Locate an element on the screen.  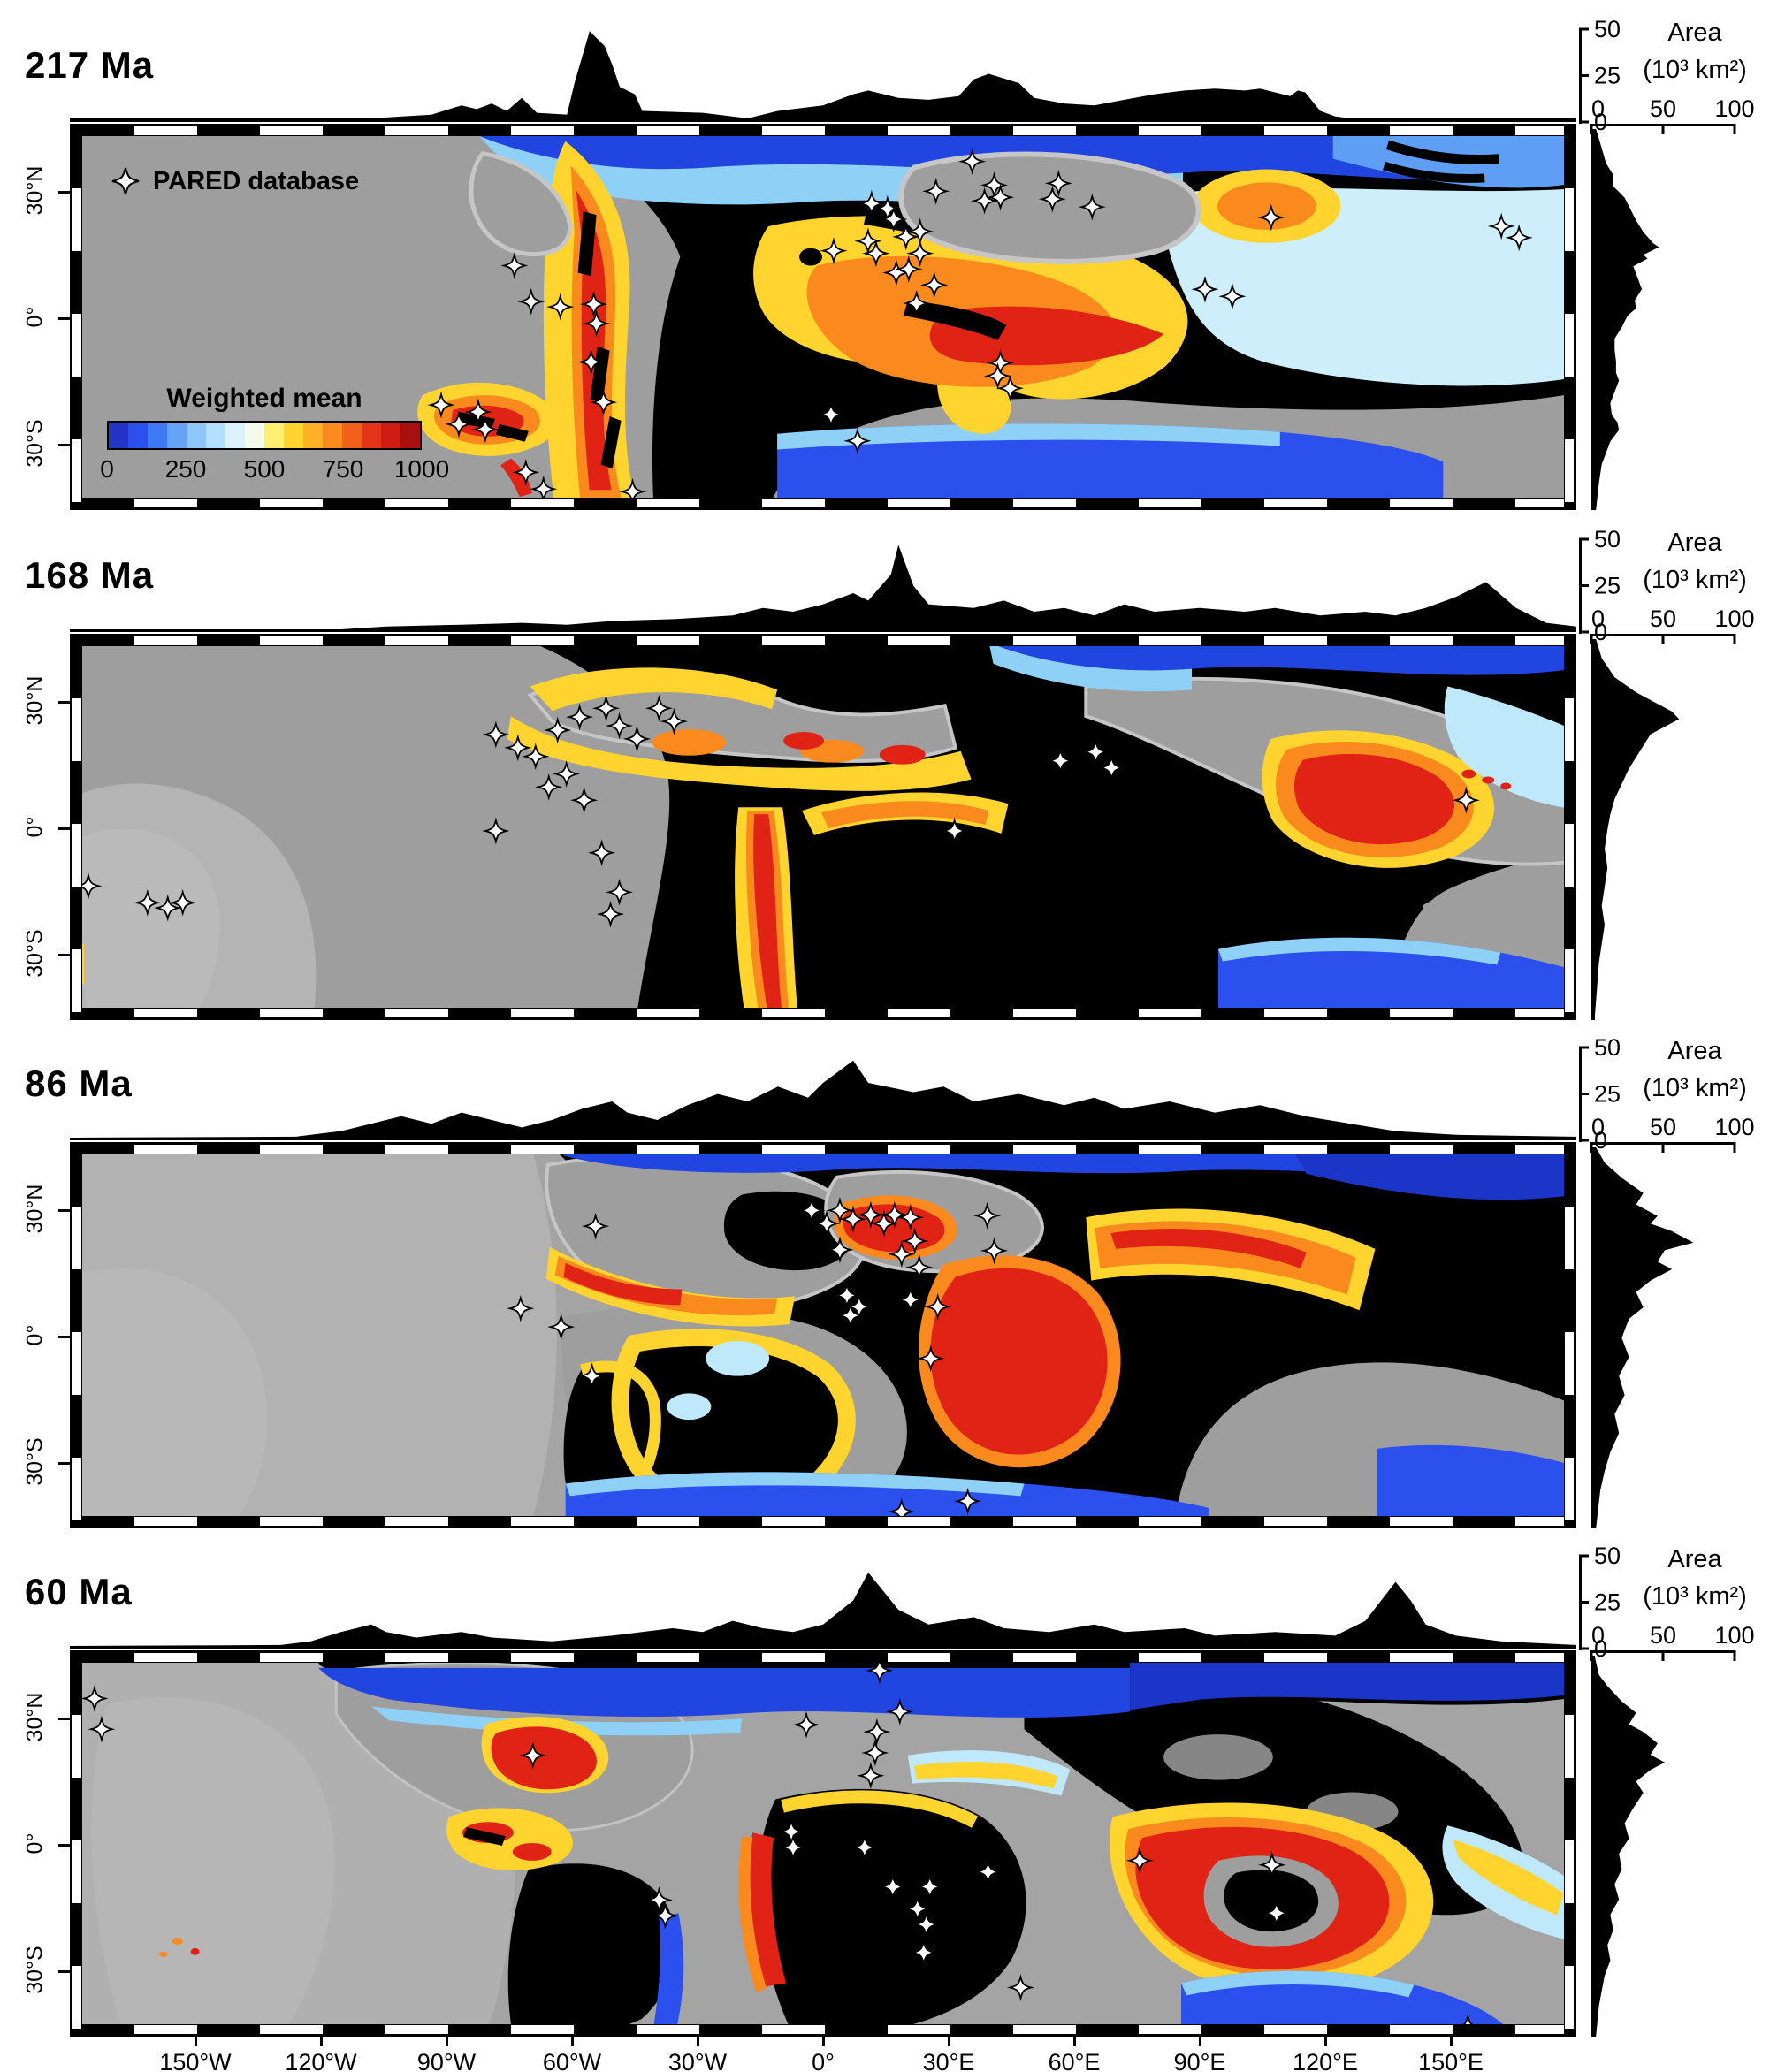
colorbar-ticks: 0 250 500 750 1000 is located at coordinates (274, 471).